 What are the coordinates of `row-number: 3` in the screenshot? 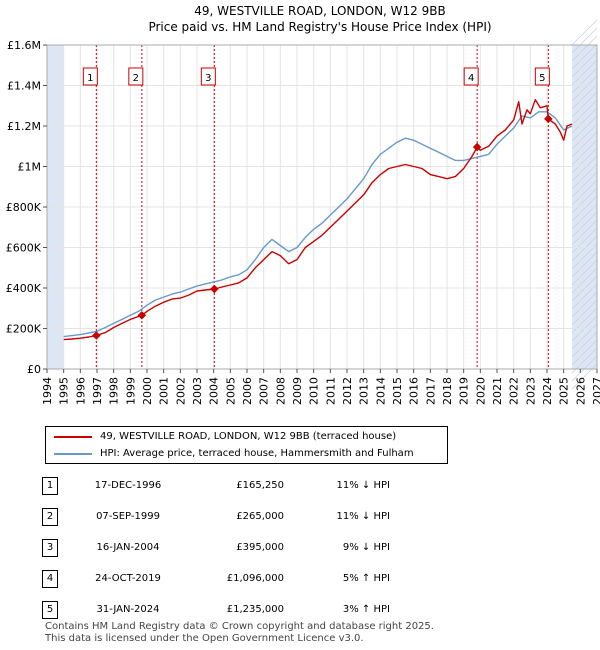 It's located at (50, 547).